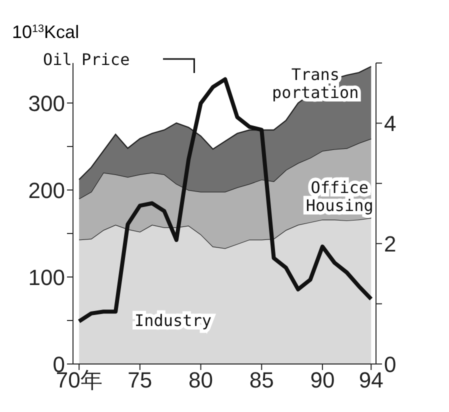 The image size is (449, 412). What do you see at coordinates (46, 32) in the screenshot?
I see `y-axis-title: 10$^{13}$Kcal` at bounding box center [46, 32].